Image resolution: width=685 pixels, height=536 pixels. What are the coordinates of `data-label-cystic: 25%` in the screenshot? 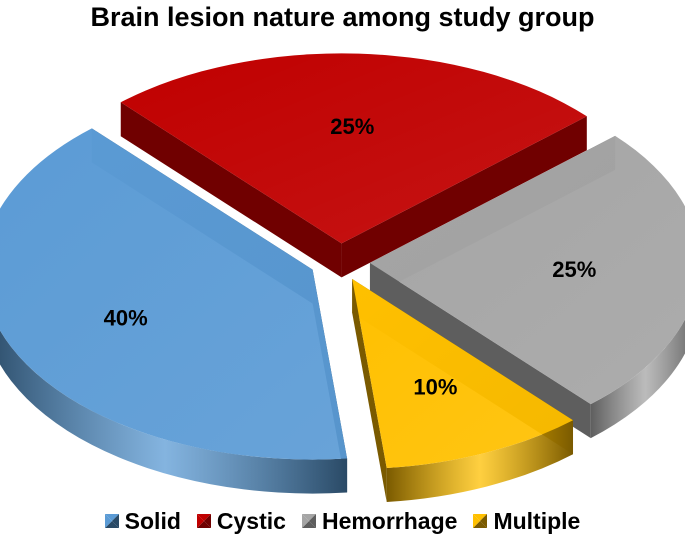 It's located at (352, 126).